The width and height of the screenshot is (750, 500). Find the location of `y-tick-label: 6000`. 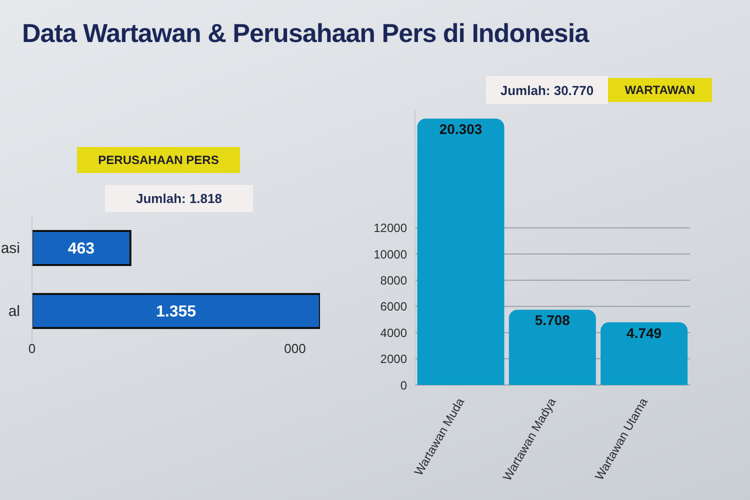

y-tick-label: 6000 is located at coordinates (394, 307).